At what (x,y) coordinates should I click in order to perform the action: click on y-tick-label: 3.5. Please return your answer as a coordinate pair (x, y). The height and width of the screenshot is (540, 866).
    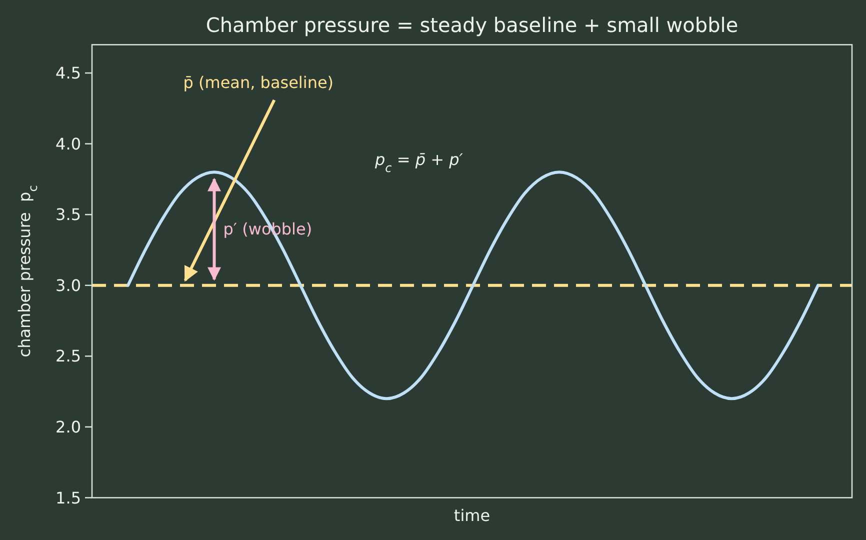
    Looking at the image, I should click on (68, 214).